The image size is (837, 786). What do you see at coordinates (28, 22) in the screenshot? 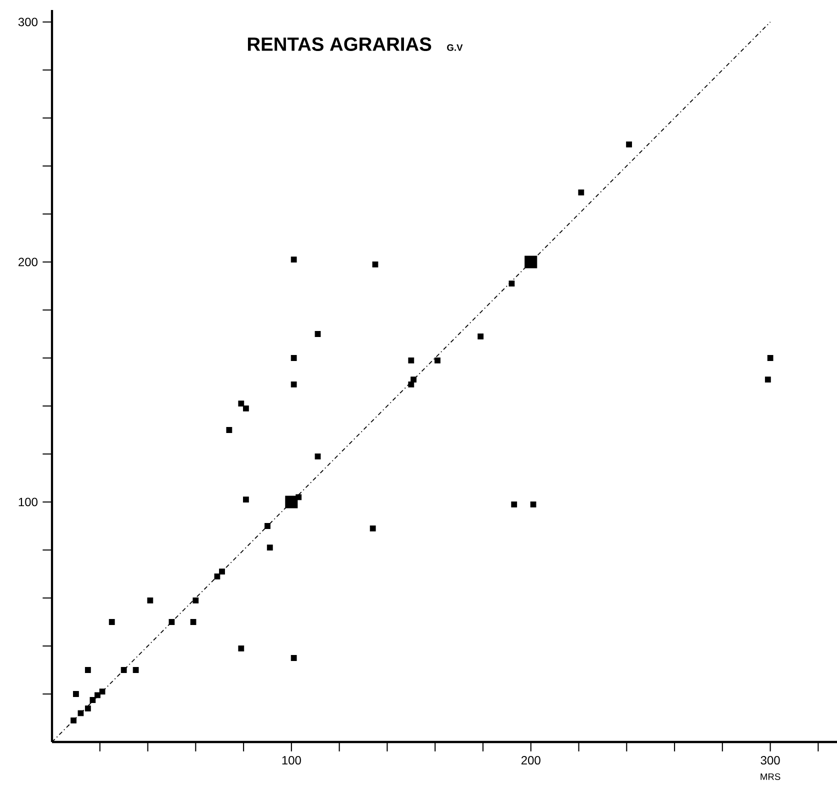
I see `y-tick-label: 300` at bounding box center [28, 22].